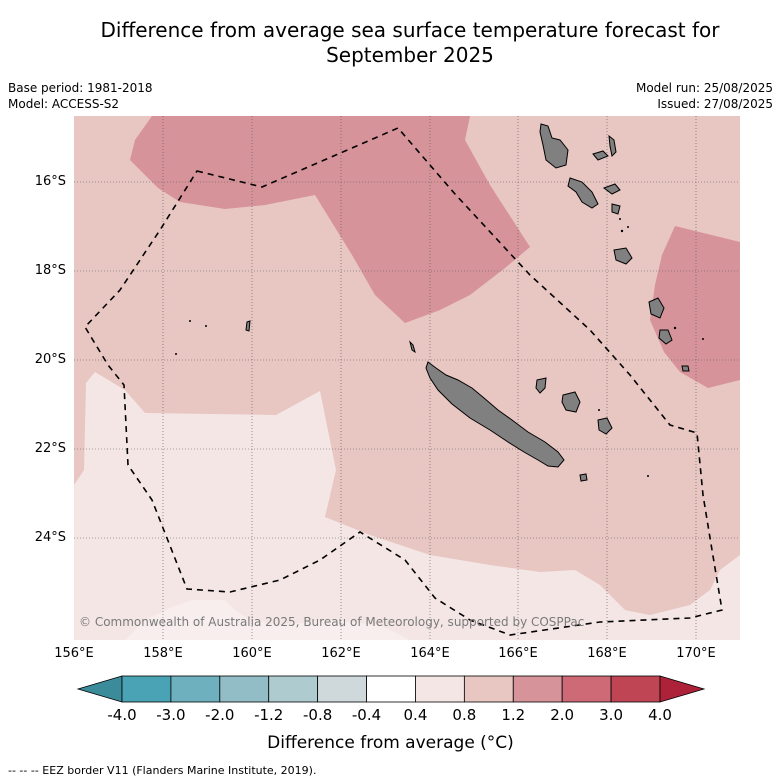 The image size is (781, 781). I want to click on lon-label-156e: 156°E, so click(74, 653).